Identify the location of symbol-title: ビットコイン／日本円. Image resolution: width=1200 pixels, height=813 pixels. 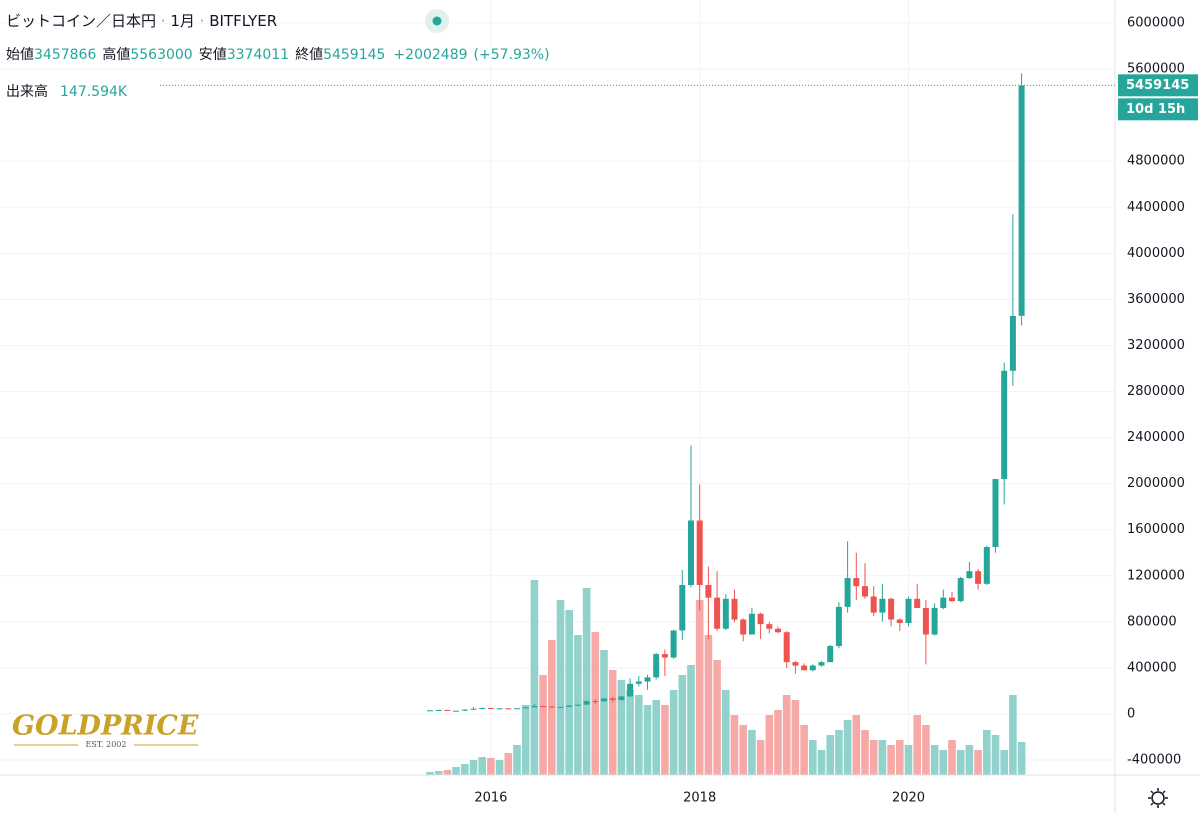
(81, 21).